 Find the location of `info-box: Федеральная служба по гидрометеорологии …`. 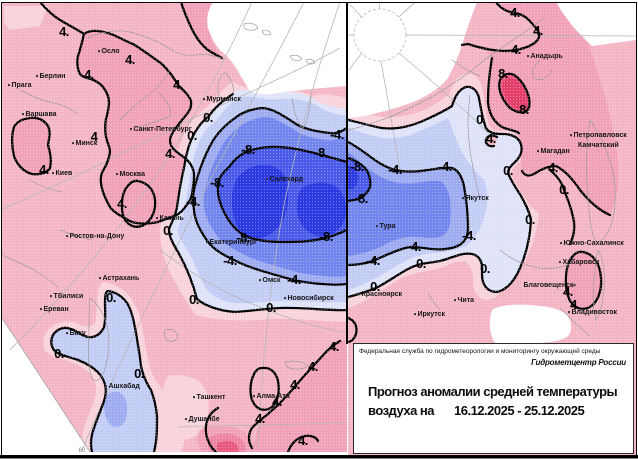

info-box: Федеральная служба по гидрометеорологии … is located at coordinates (493, 398).